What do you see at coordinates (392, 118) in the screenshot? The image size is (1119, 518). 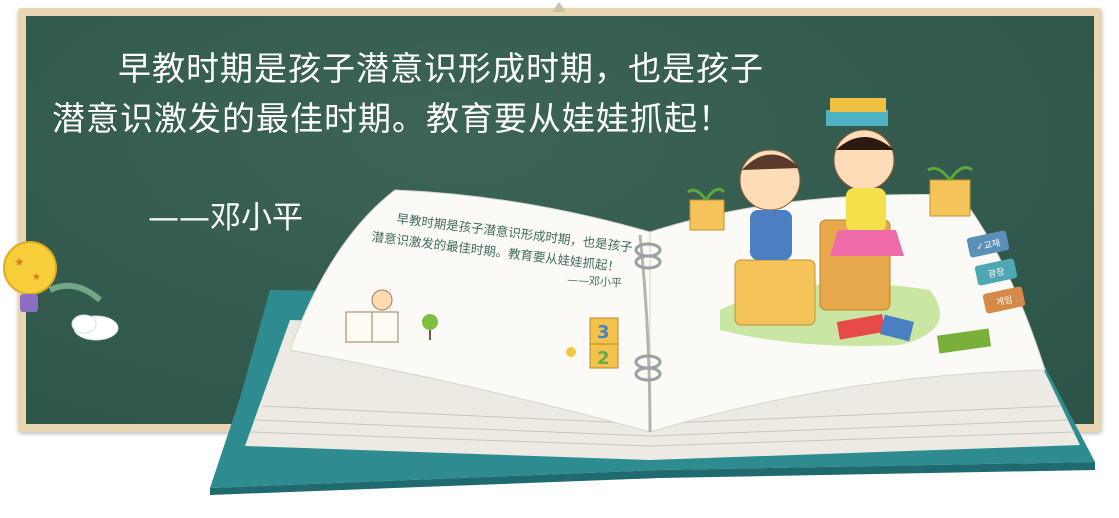 I see `quote-line-2: 潜意识激发的最佳时期。教育要从娃娃抓起！` at bounding box center [392, 118].